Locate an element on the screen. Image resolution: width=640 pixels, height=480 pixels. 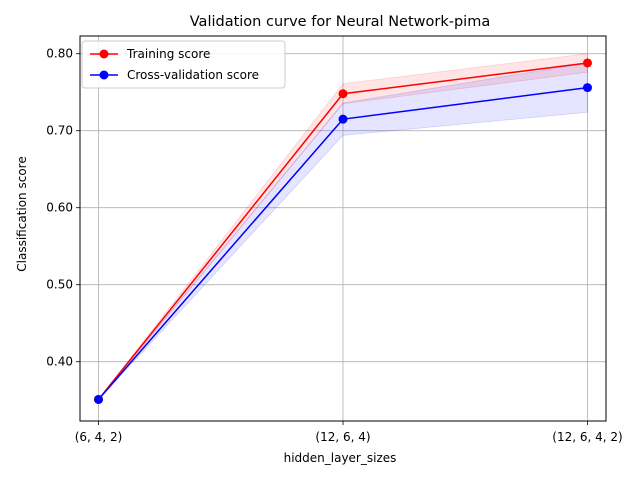
x-axis-label: hidden_layer_sizes is located at coordinates (340, 458).